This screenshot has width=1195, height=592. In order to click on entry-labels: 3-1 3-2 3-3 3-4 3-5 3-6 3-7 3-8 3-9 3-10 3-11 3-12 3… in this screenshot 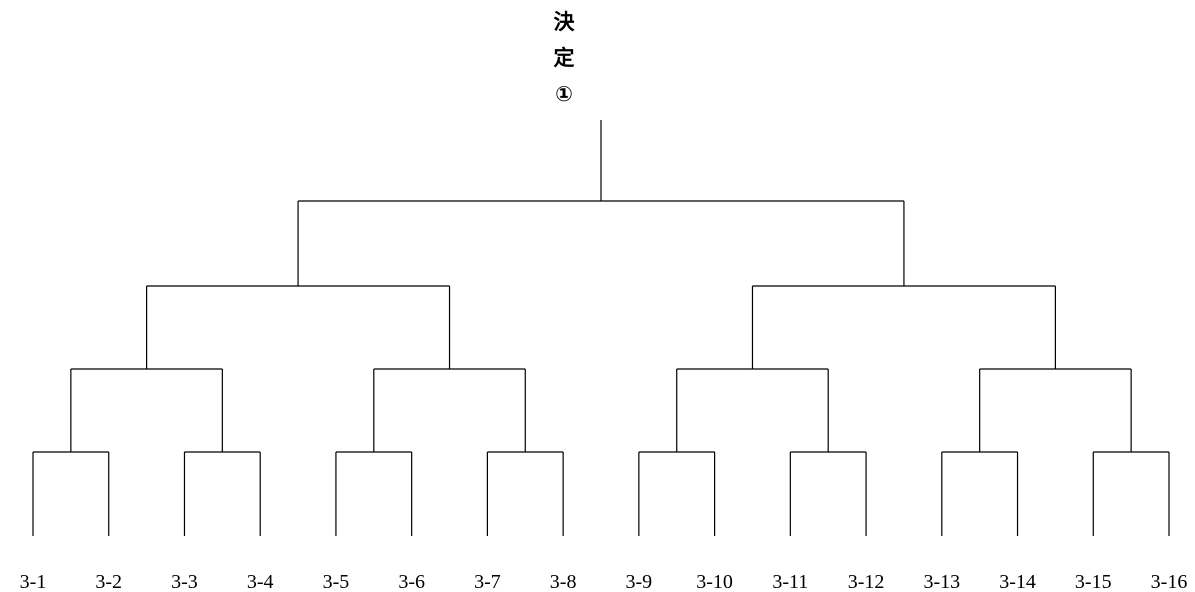, I will do `click(604, 581)`.